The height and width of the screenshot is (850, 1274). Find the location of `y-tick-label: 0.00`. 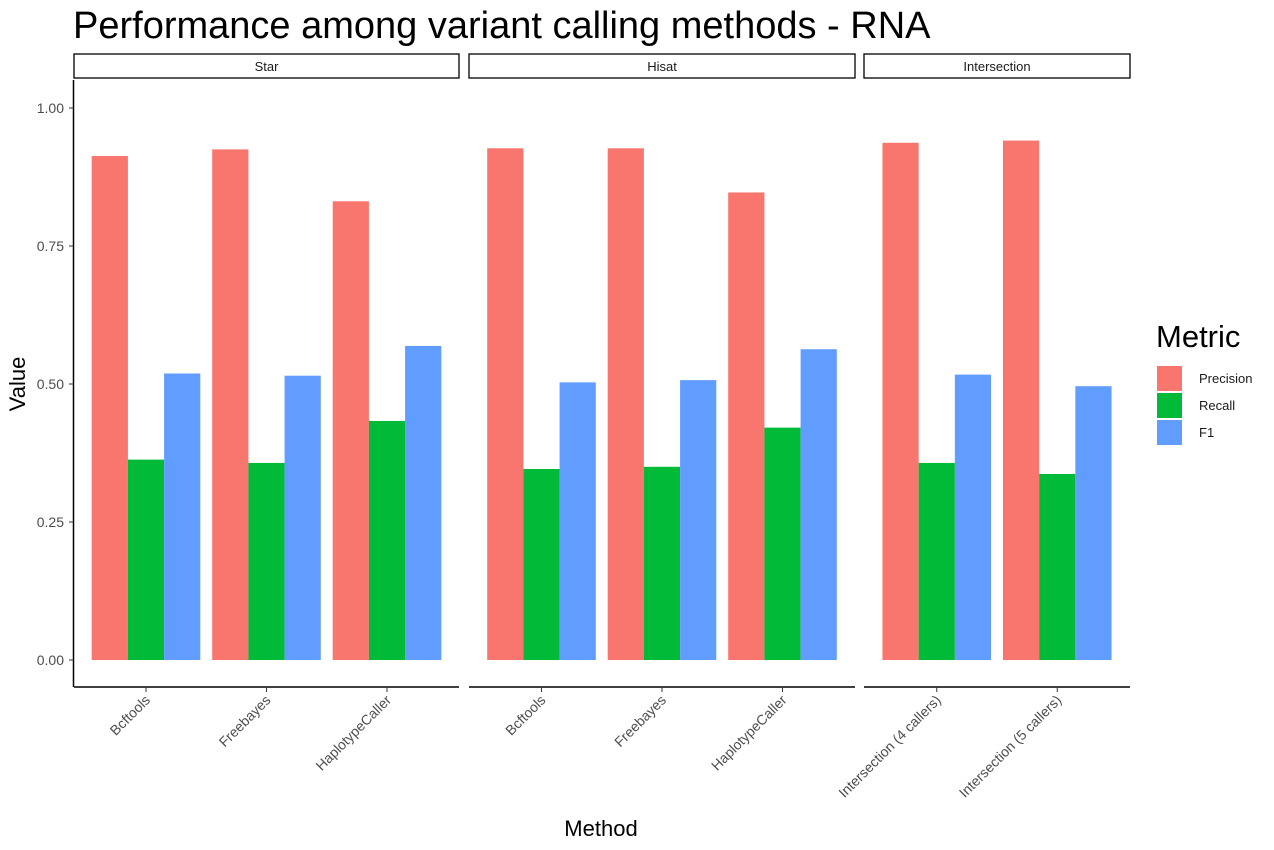

y-tick-label: 0.00 is located at coordinates (50, 660).